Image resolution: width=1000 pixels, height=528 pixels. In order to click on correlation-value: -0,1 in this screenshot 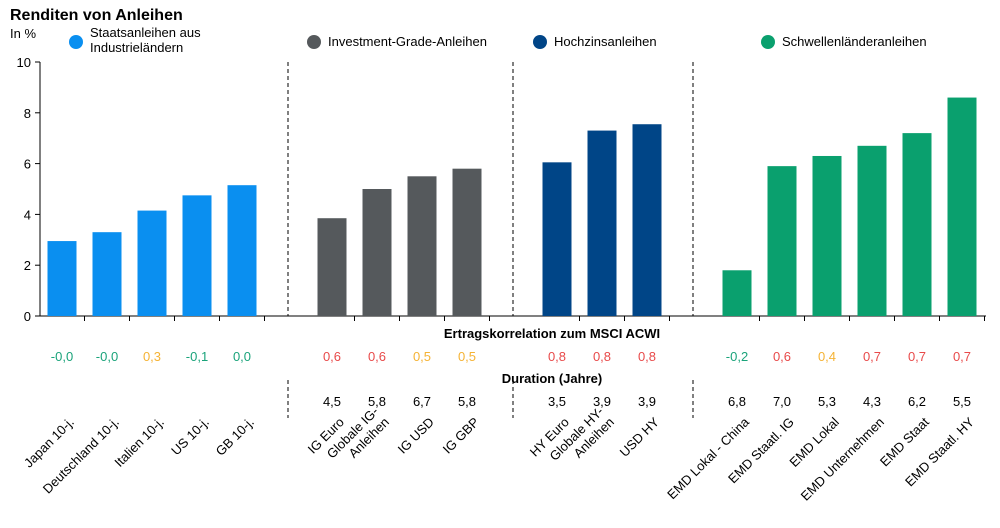, I will do `click(197, 356)`.